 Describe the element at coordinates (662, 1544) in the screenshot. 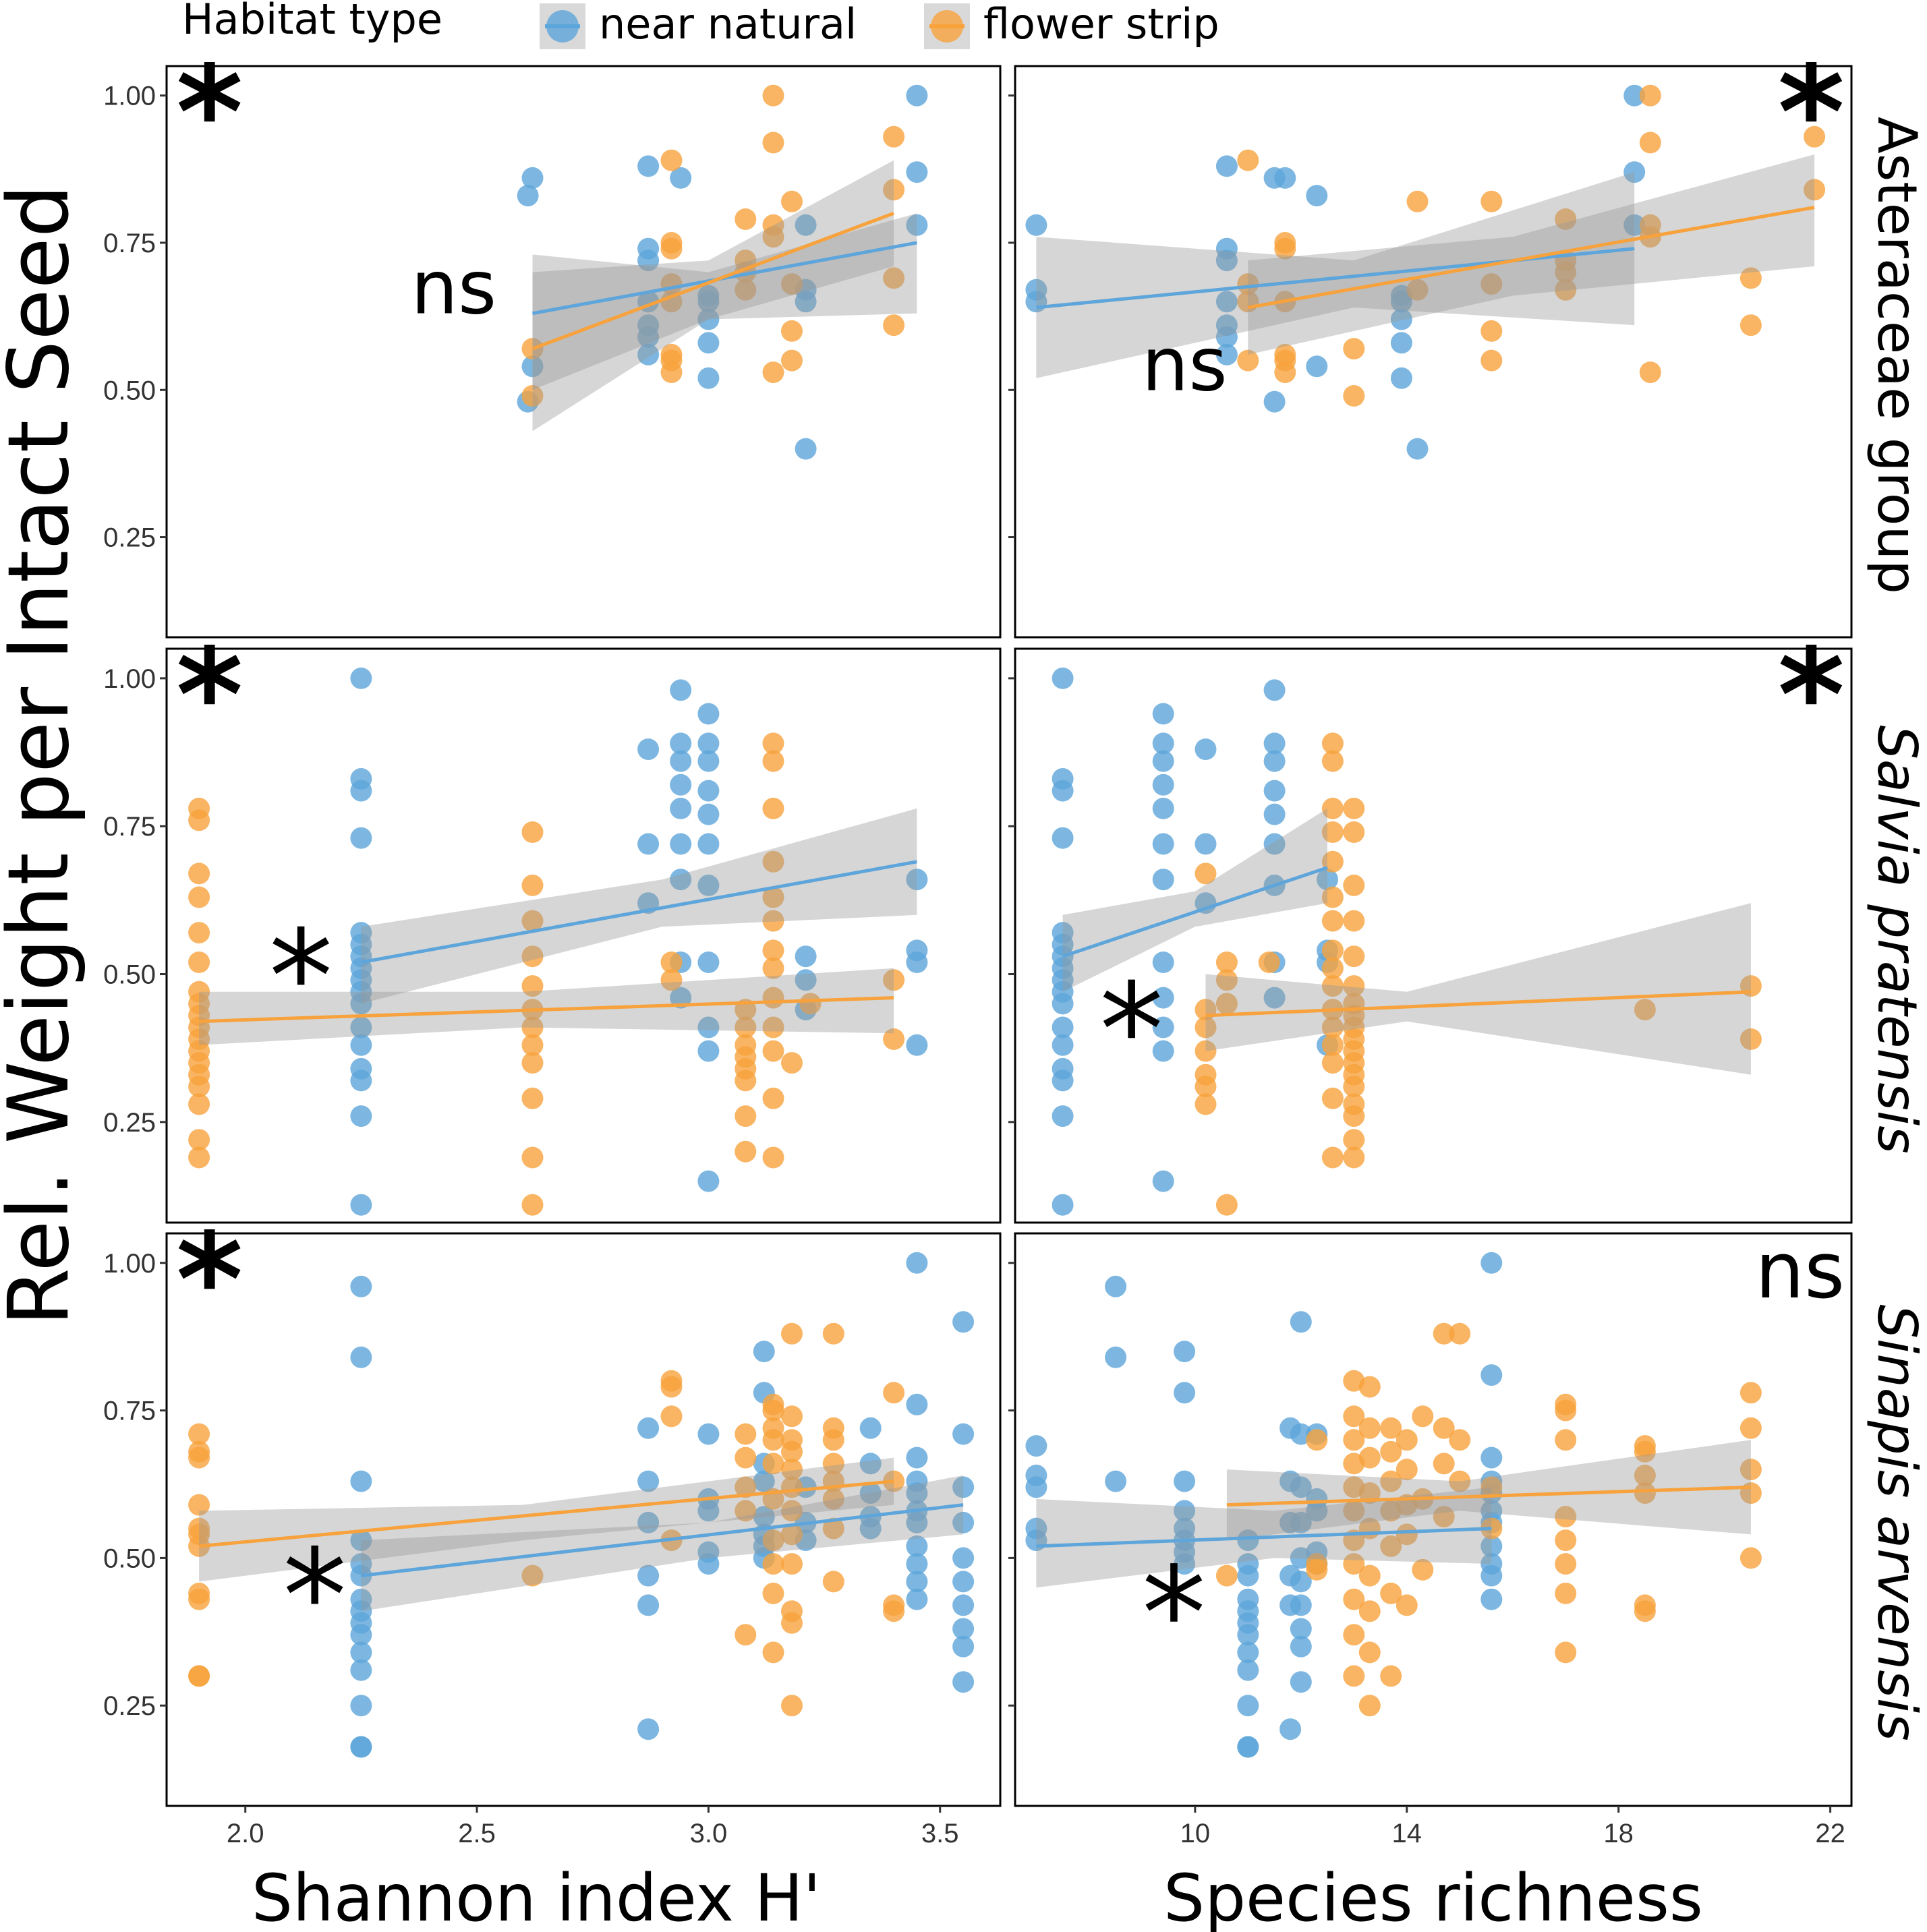

I see `confidence-band-near-natural` at that location.